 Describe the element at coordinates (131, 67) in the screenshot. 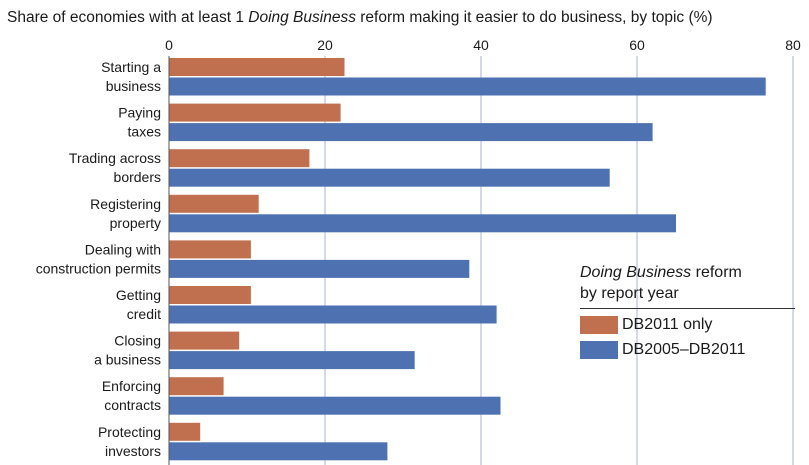

I see `category-label-starting-a-business-line-0: Starting a` at that location.